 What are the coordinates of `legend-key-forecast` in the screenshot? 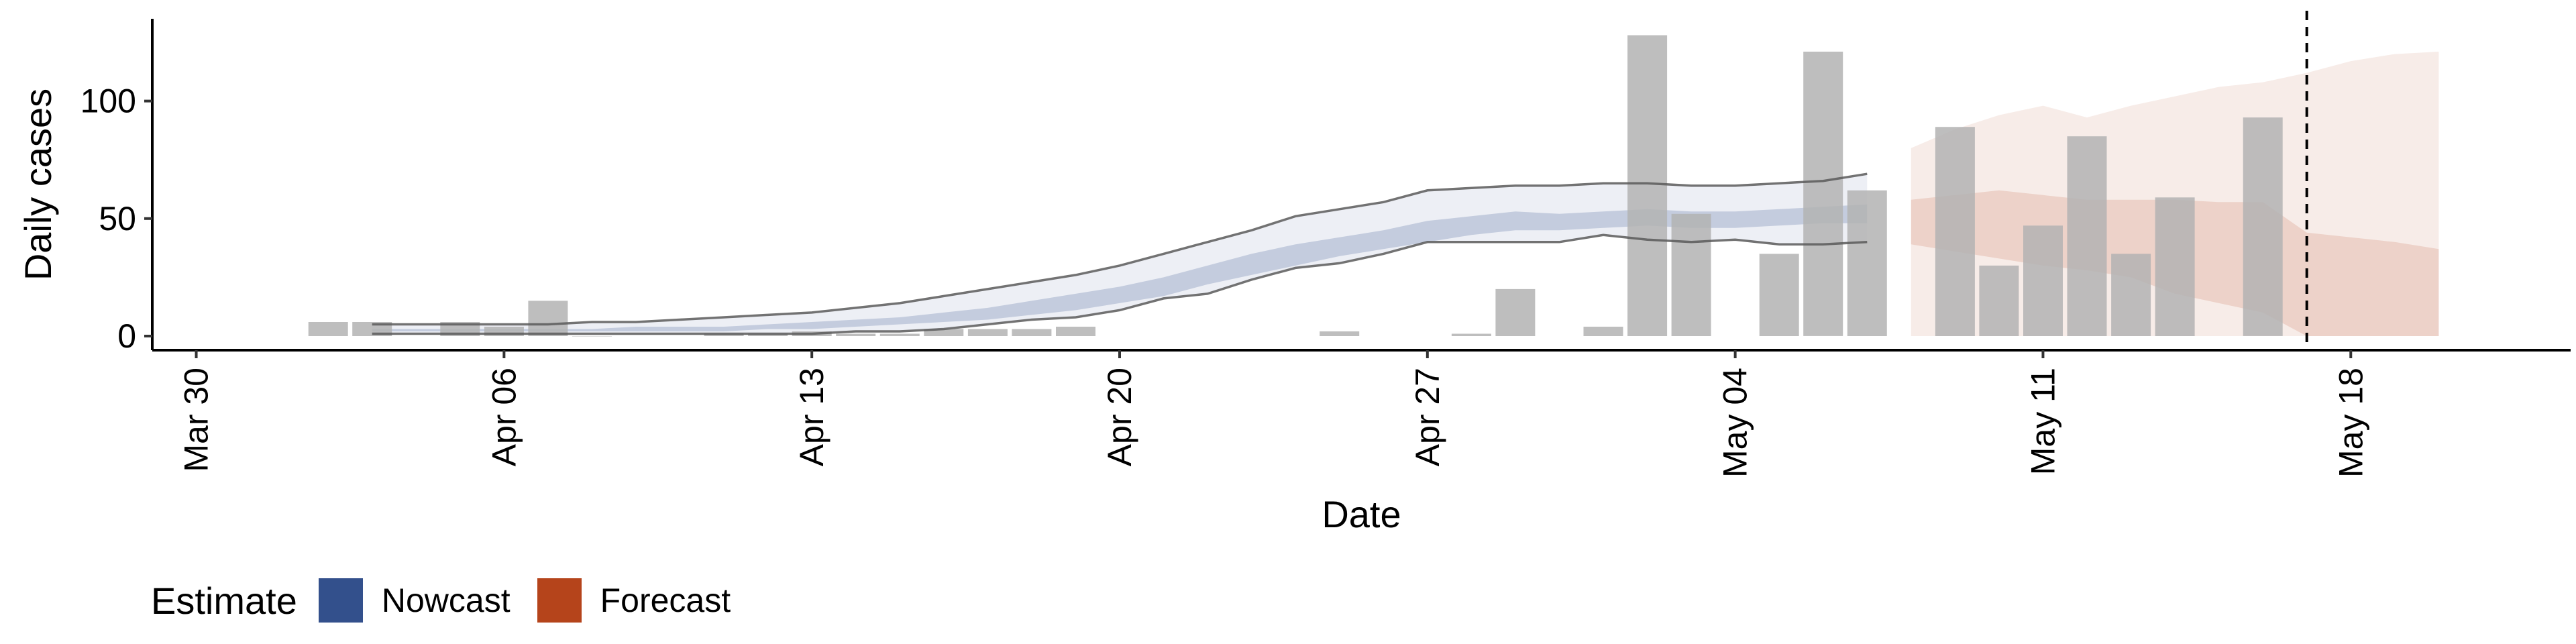 It's located at (559, 600).